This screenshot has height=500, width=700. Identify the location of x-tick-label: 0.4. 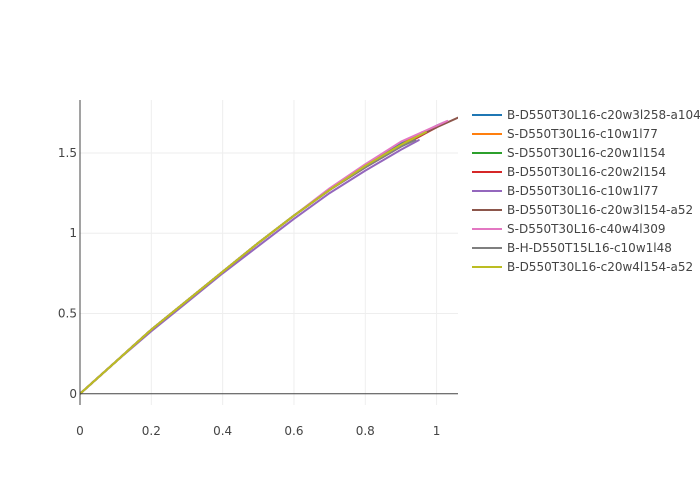
(222, 431).